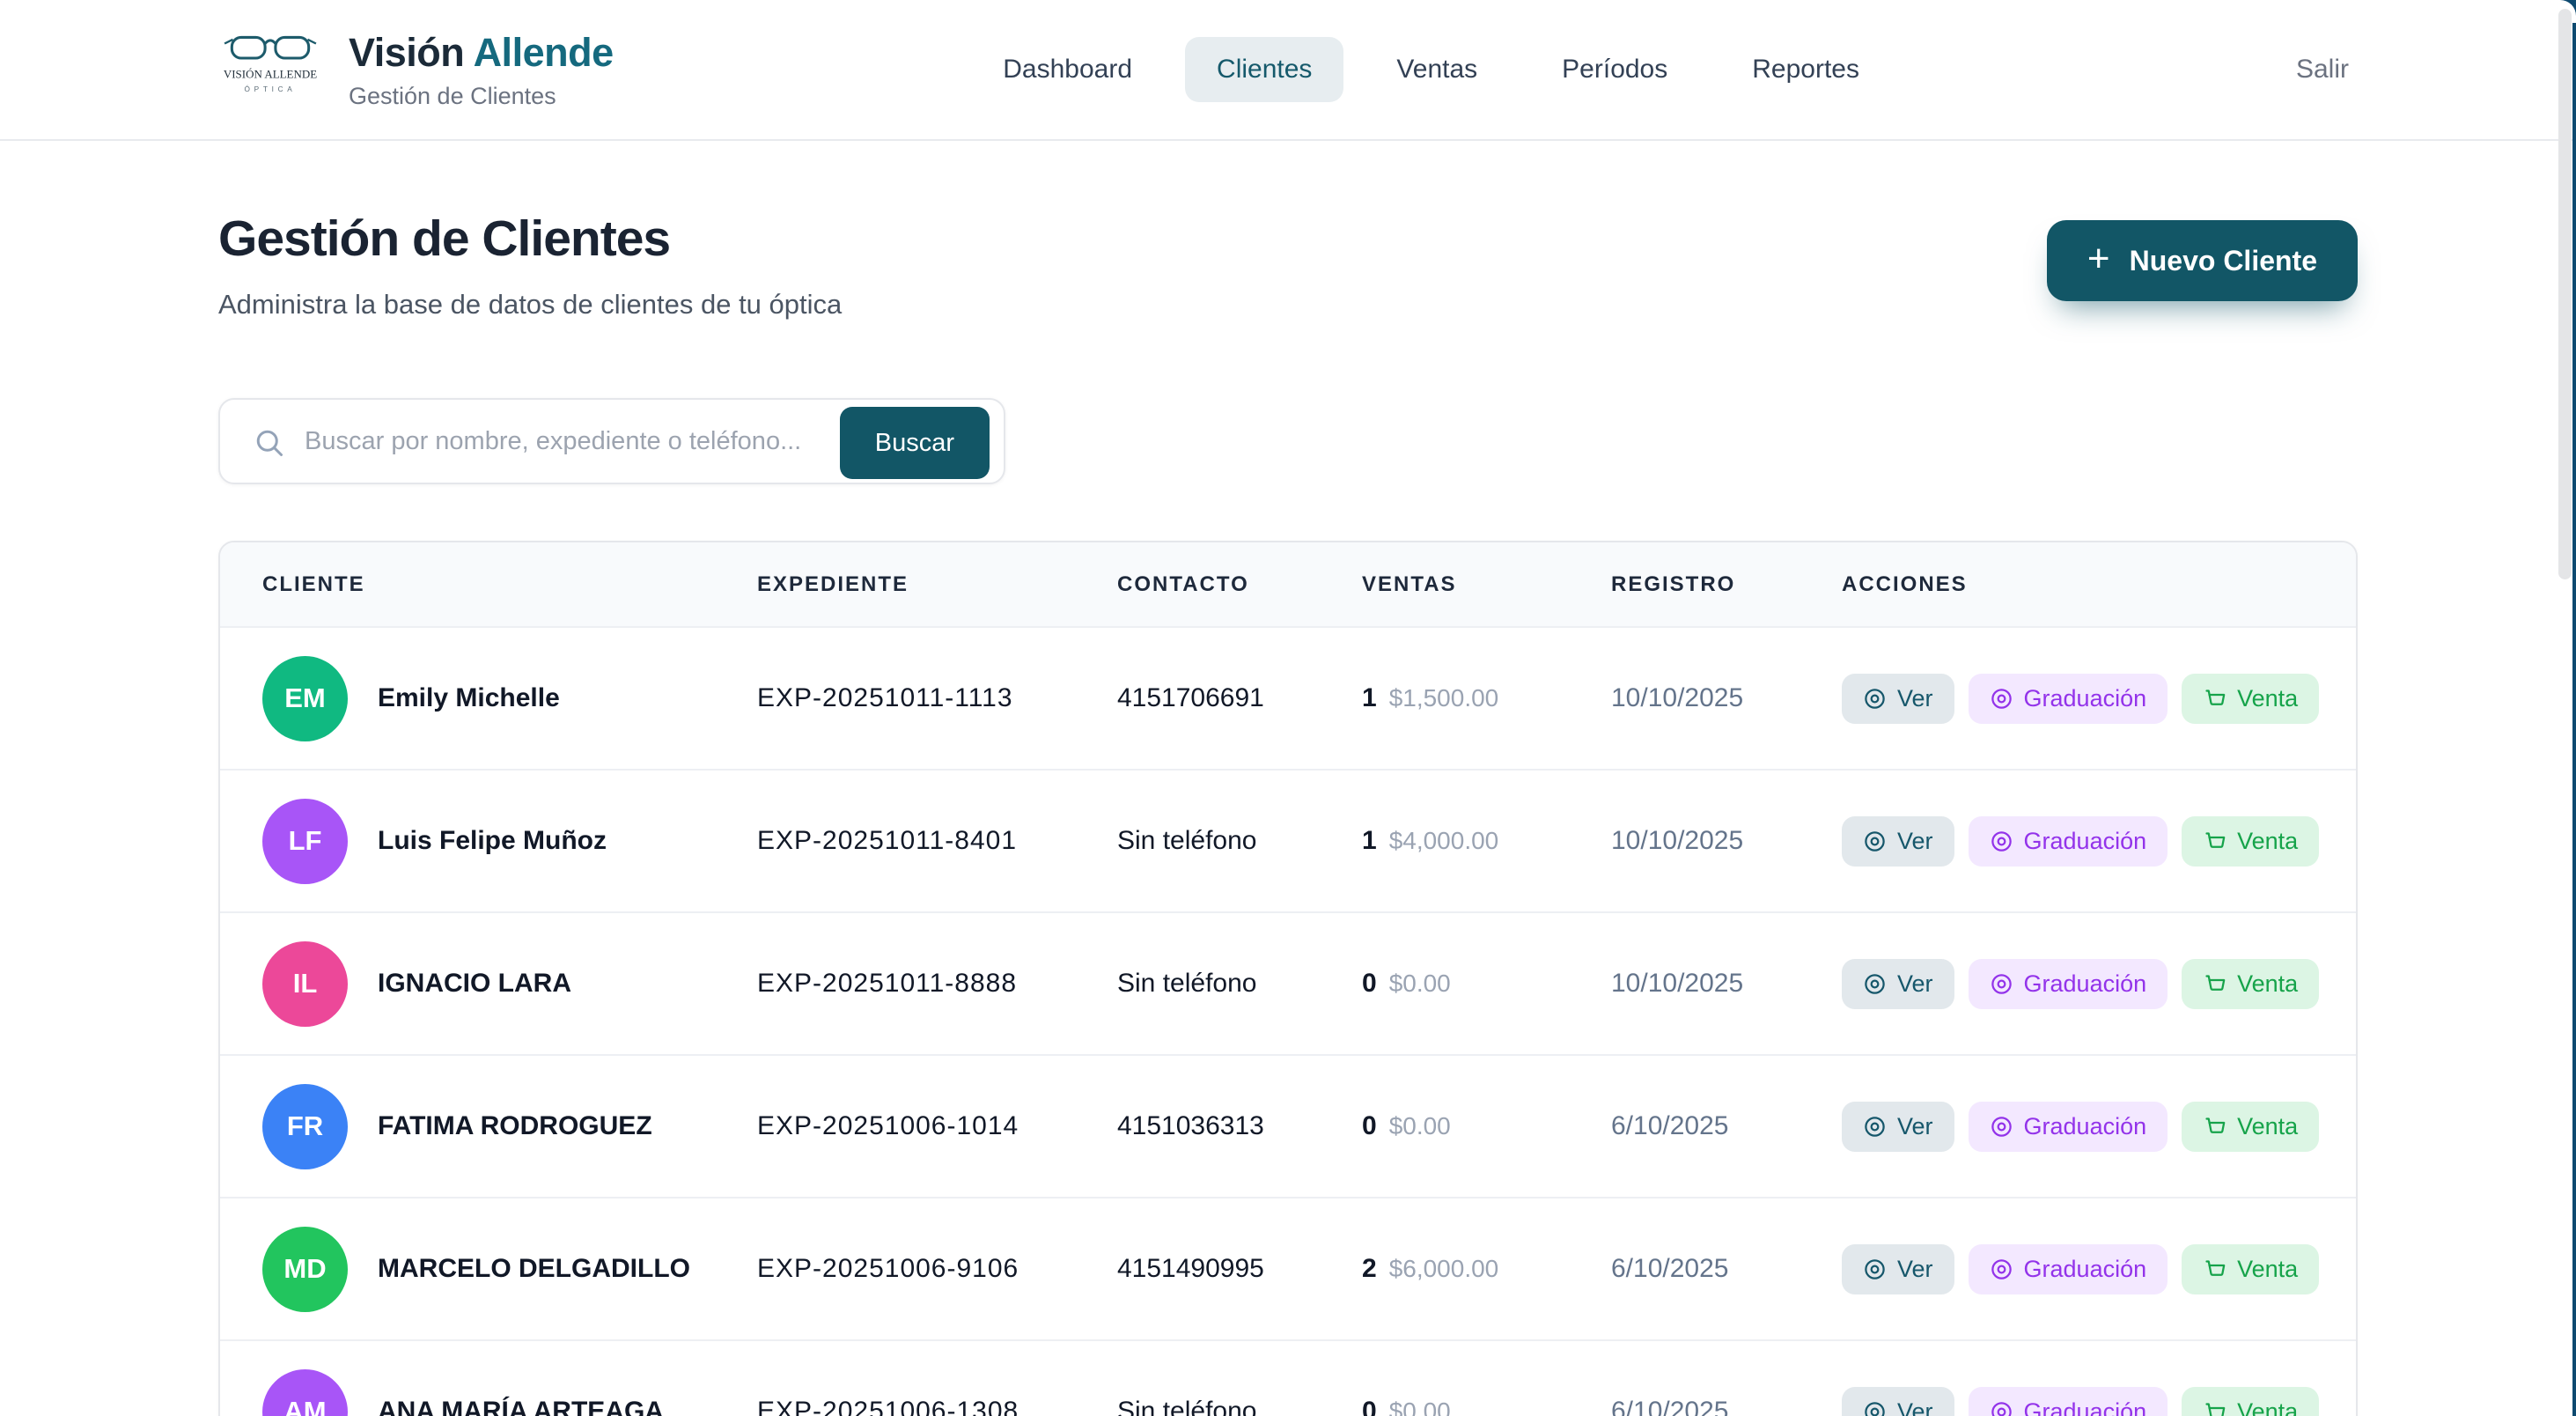  Describe the element at coordinates (1437, 69) in the screenshot. I see `nav-item-ventas: Ventas` at that location.